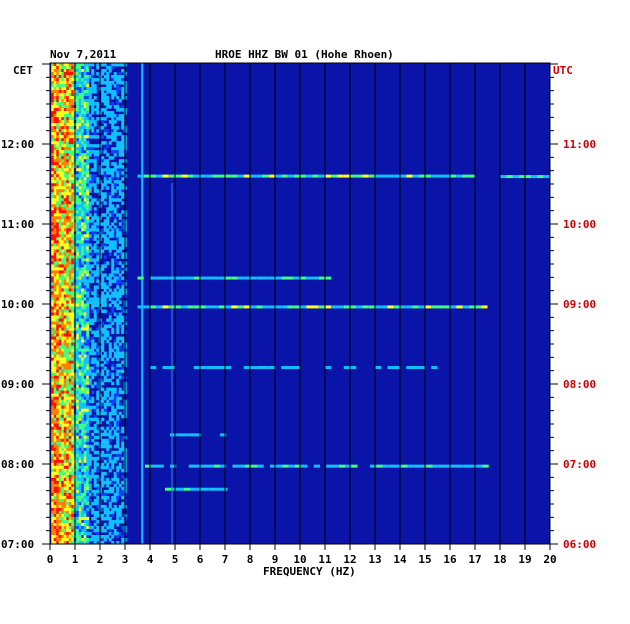 The height and width of the screenshot is (624, 630). I want to click on x-tick-label: 3, so click(125, 559).